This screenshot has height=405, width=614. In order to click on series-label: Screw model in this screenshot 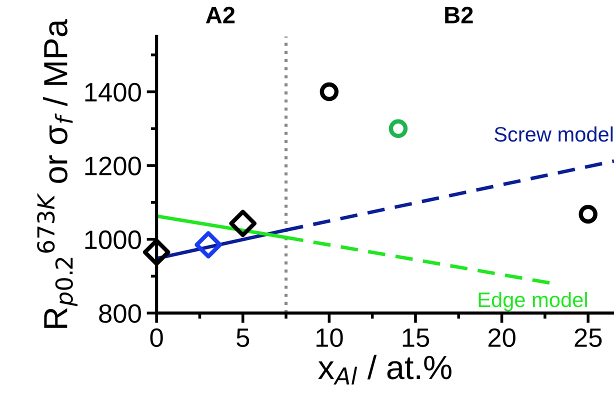, I will do `click(553, 134)`.